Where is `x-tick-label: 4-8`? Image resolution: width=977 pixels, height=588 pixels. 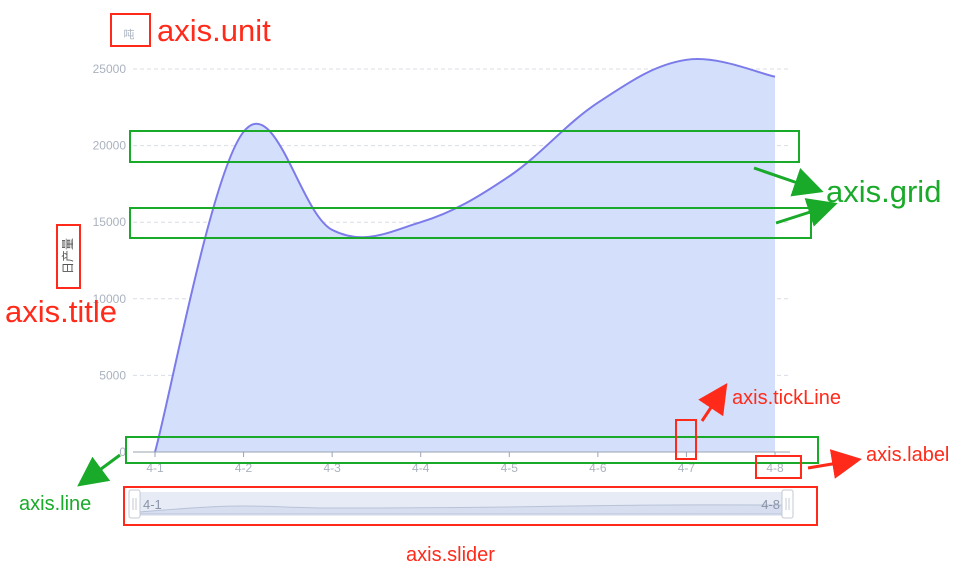 x-tick-label: 4-8 is located at coordinates (775, 468).